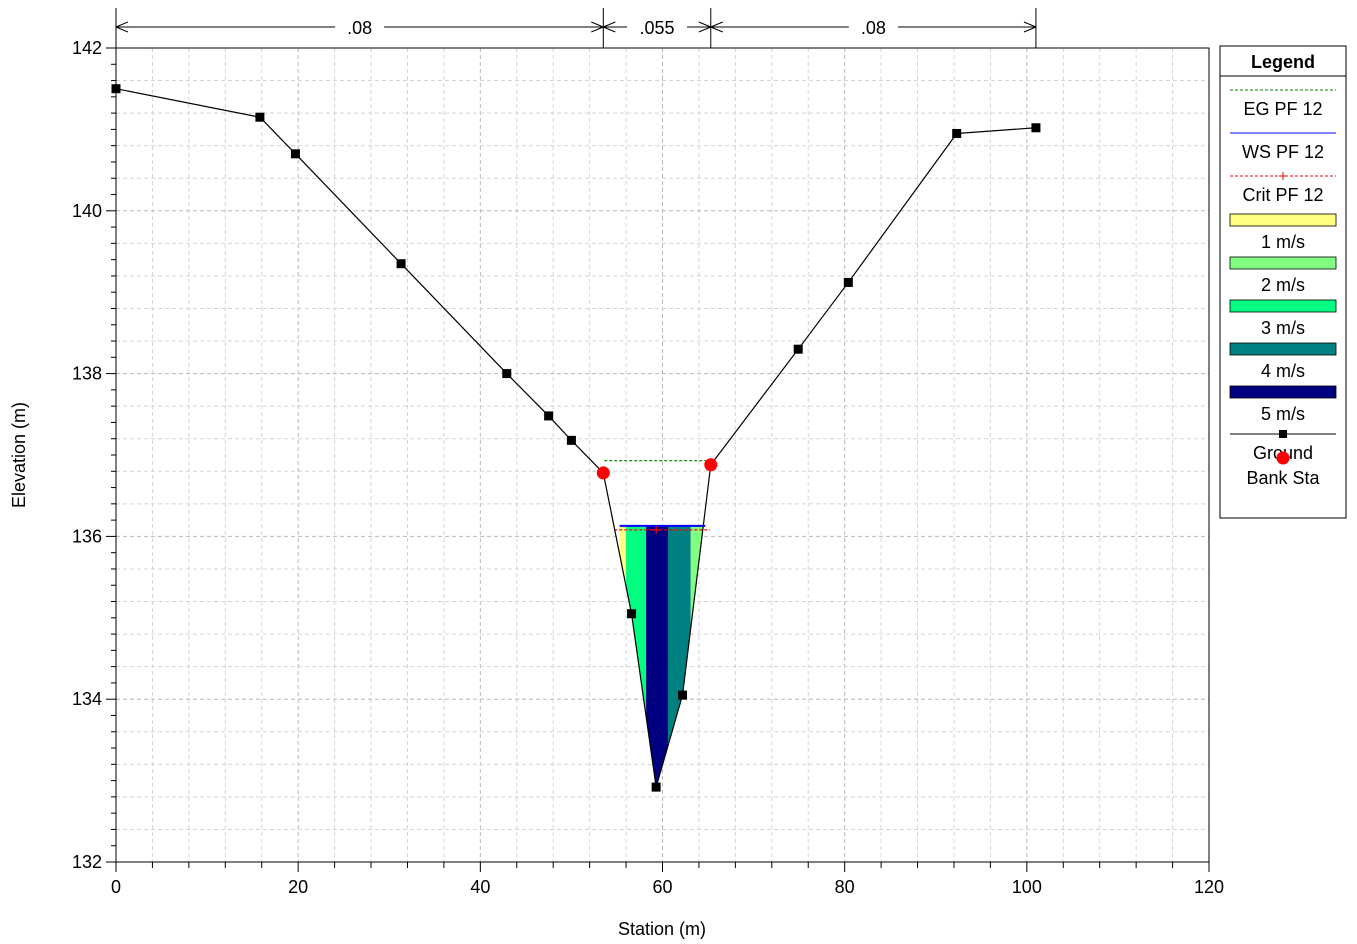 This screenshot has width=1357, height=944. I want to click on x-axis-title: Station (m), so click(662, 929).